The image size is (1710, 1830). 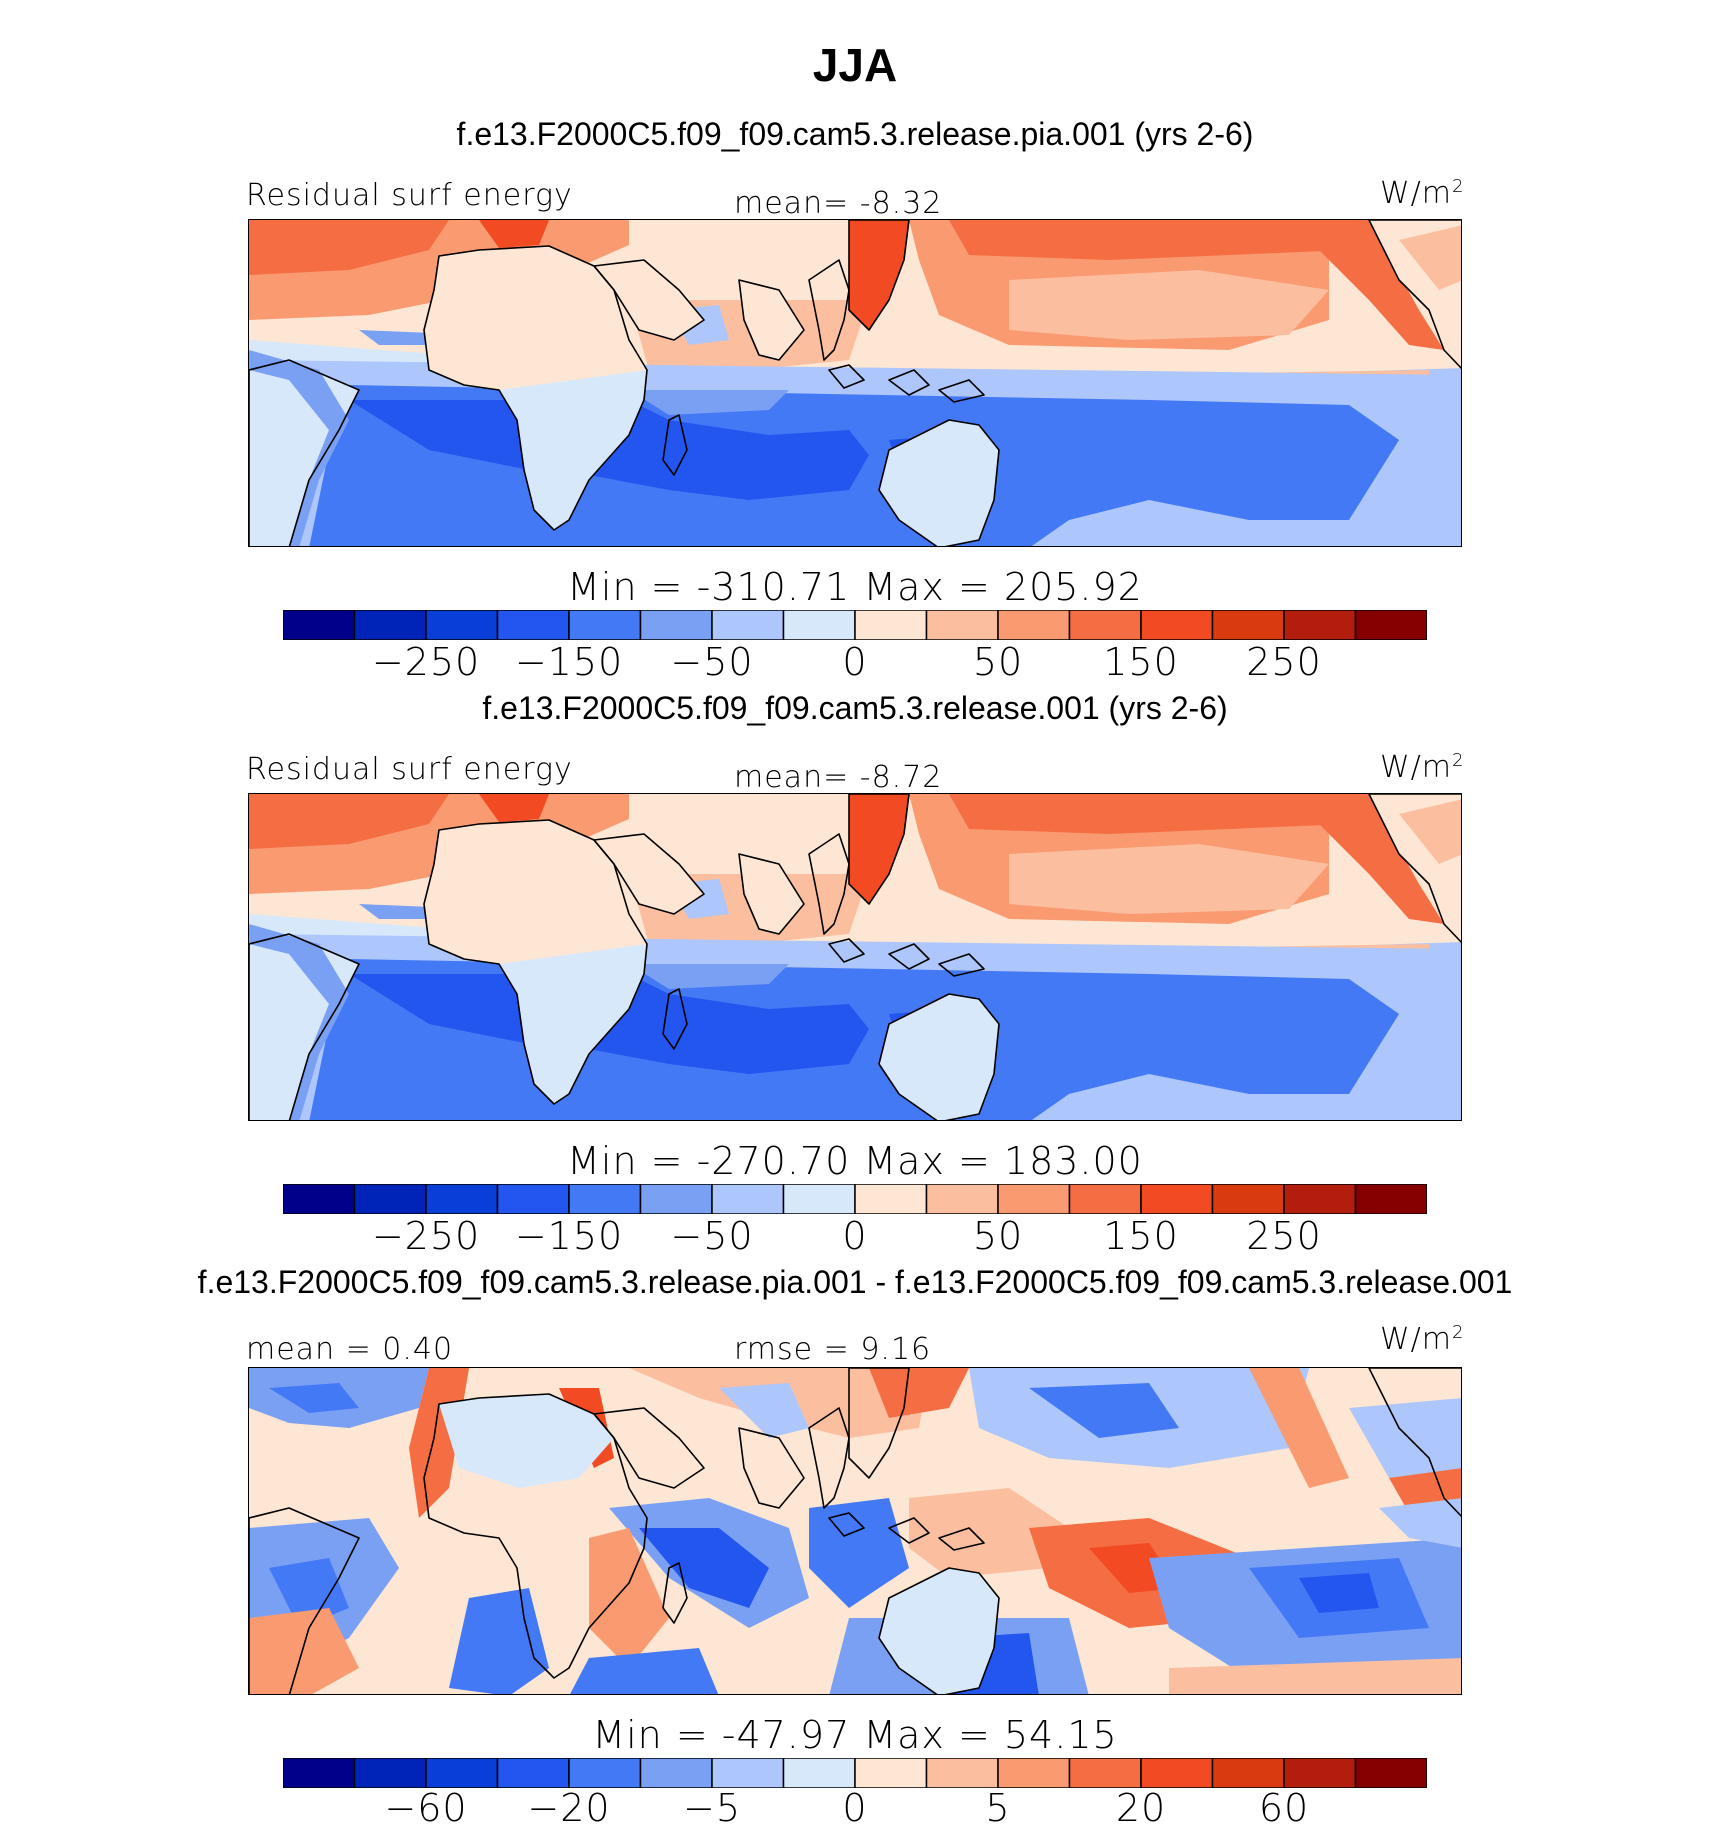 I want to click on panel-3-rmse-label: rmse = 9.16, so click(x=833, y=1349).